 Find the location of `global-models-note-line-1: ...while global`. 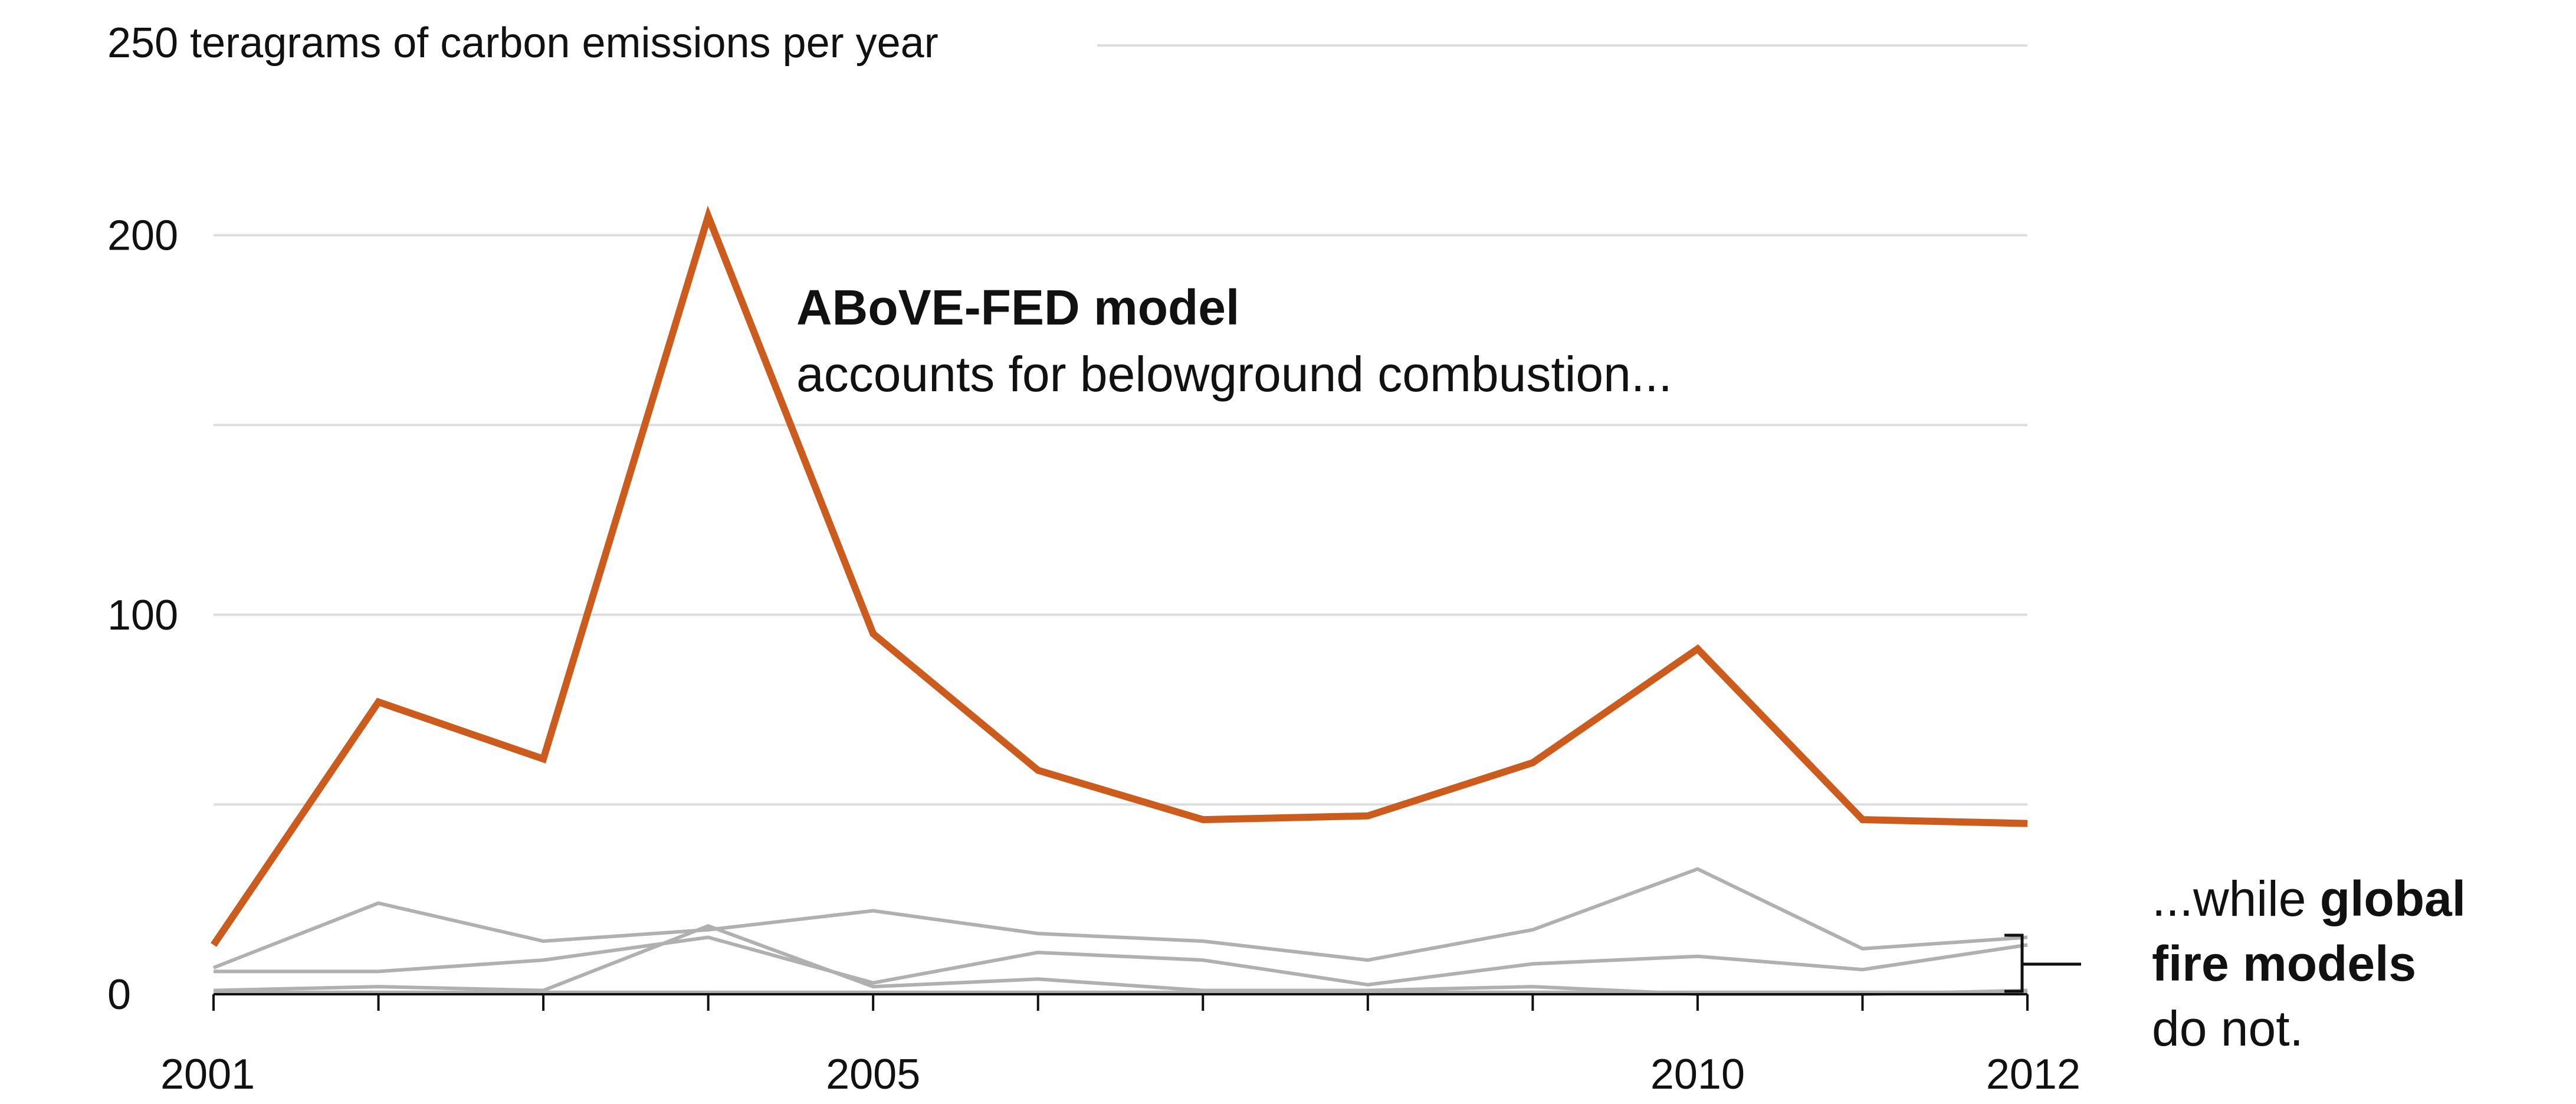

global-models-note-line-1: ...while global is located at coordinates (2309, 898).